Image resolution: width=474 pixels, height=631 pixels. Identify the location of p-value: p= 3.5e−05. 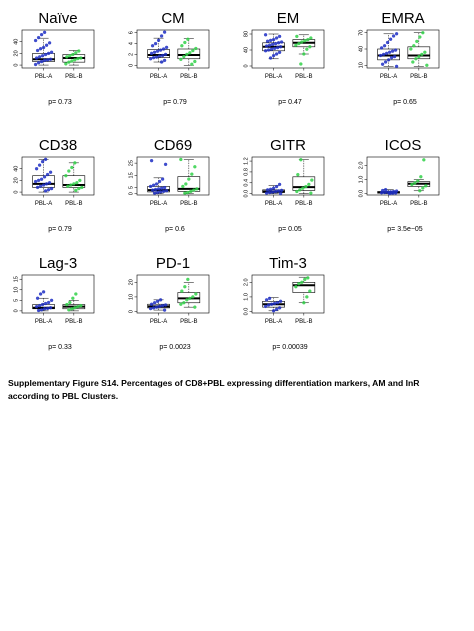
(405, 229).